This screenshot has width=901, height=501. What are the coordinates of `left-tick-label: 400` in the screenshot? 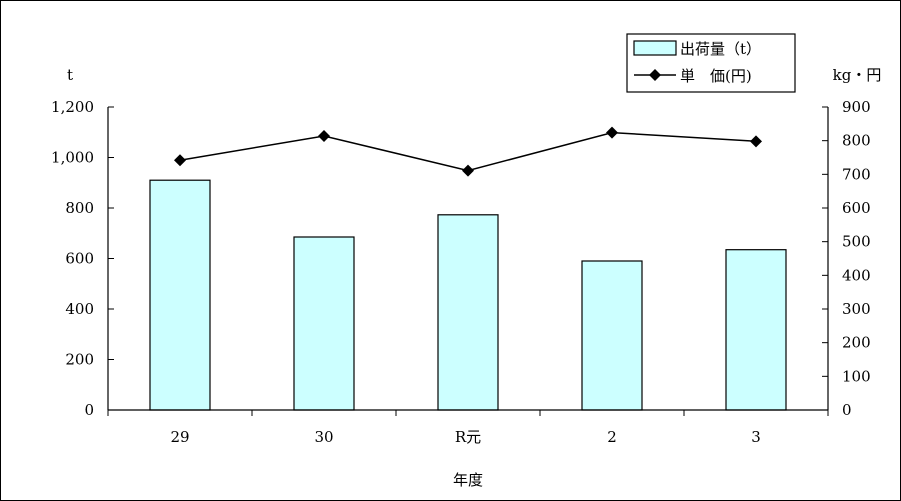 It's located at (79, 309).